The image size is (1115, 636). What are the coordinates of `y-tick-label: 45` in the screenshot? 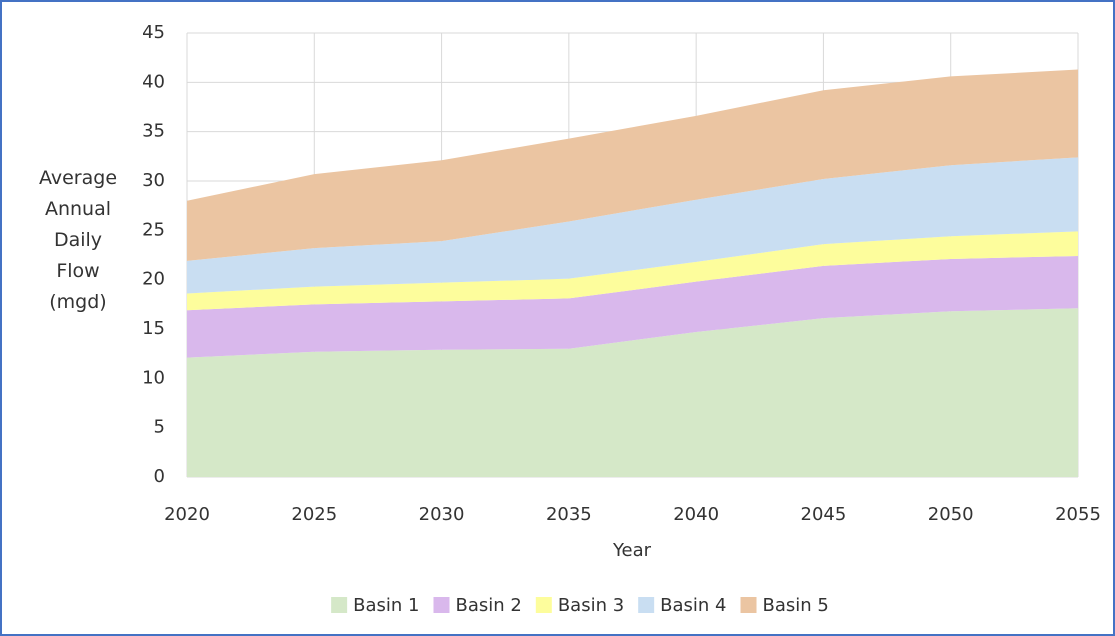 It's located at (153, 32).